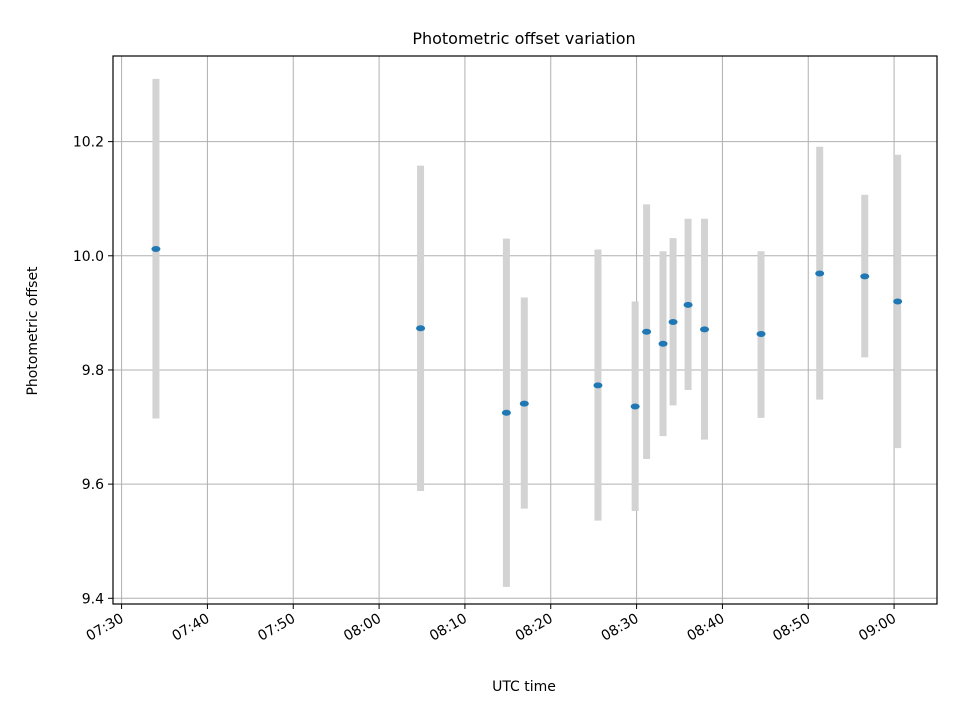  What do you see at coordinates (93, 599) in the screenshot?
I see `y-tick-label: 9.4` at bounding box center [93, 599].